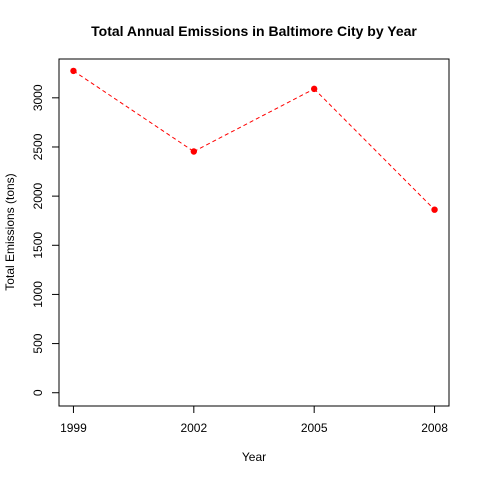  Describe the element at coordinates (38, 245) in the screenshot. I see `y-tick-label: 1500` at that location.